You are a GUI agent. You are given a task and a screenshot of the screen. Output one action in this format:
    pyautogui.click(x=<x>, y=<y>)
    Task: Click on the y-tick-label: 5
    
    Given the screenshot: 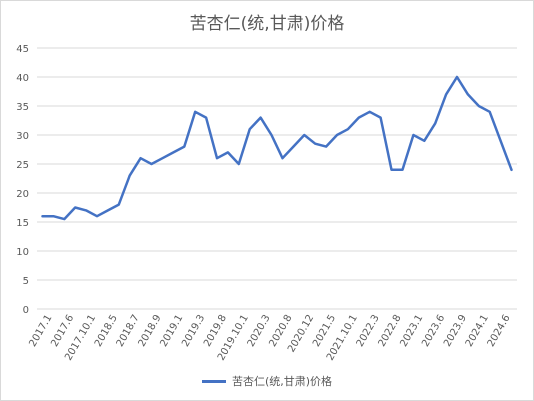 What is the action you would take?
    pyautogui.click(x=26, y=281)
    